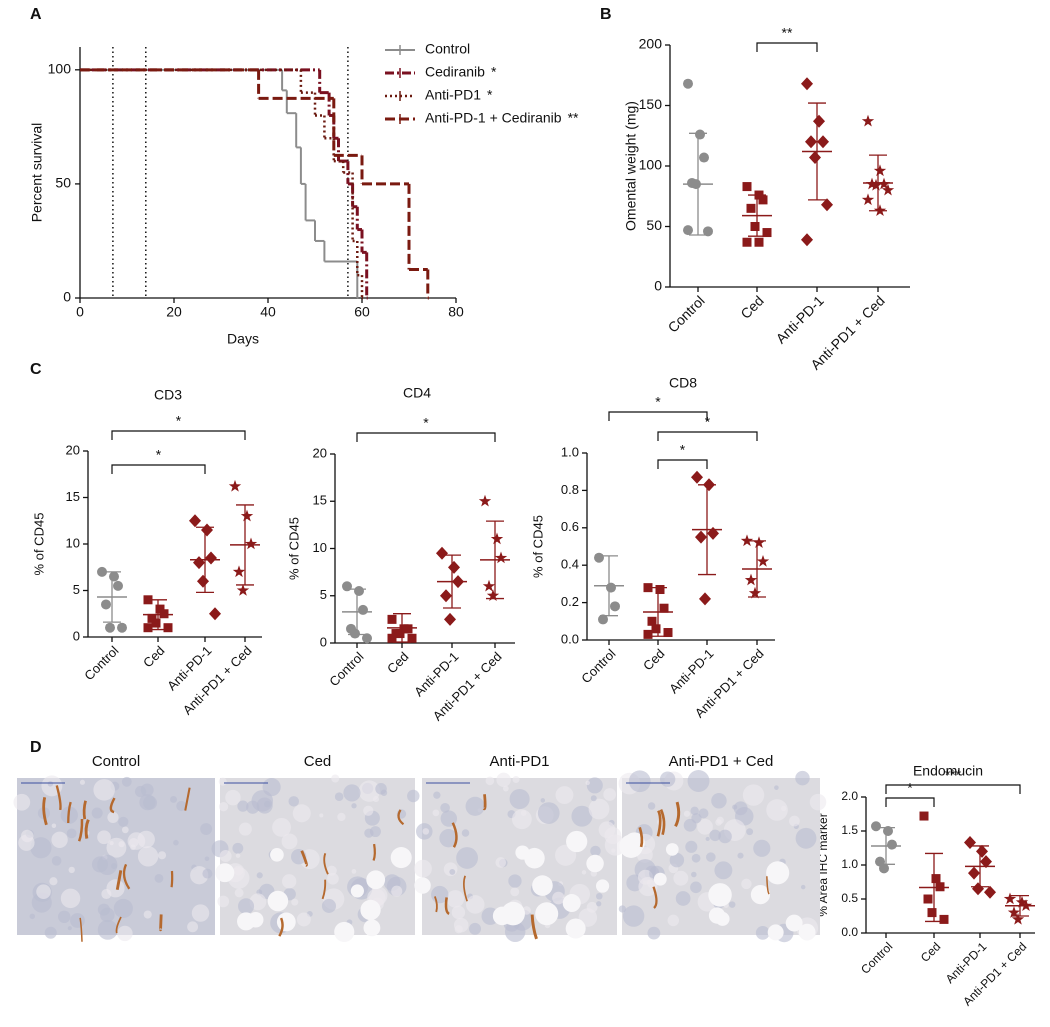 This screenshot has height=1027, width=1050. Describe the element at coordinates (654, 225) in the screenshot. I see `y-tick-label: 50` at that location.